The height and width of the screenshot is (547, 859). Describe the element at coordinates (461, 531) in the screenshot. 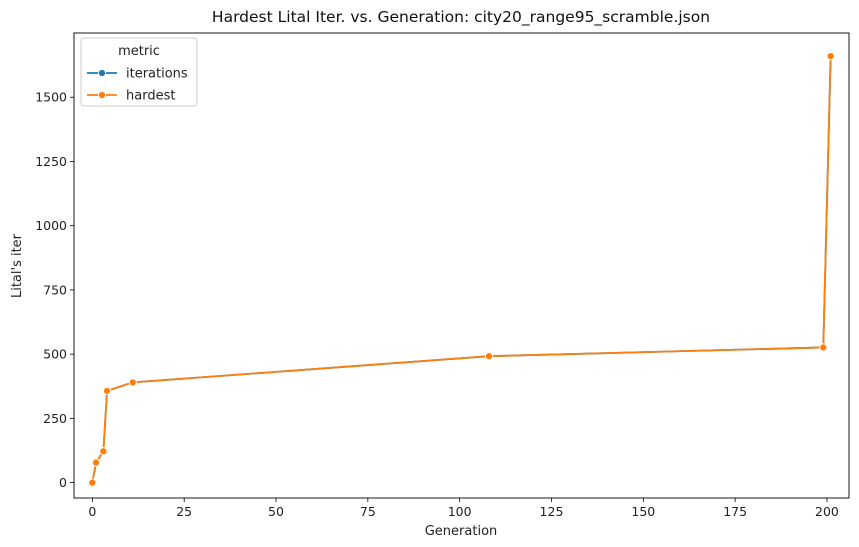

I see `x-axis-label: Generation` at that location.